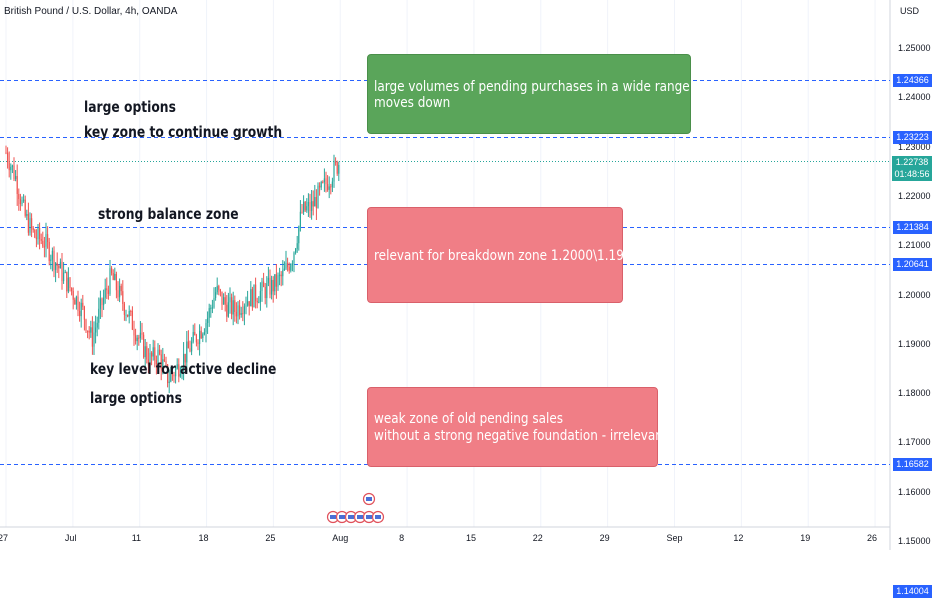 This screenshot has width=932, height=598. What do you see at coordinates (203, 538) in the screenshot?
I see `time-tick: 18` at bounding box center [203, 538].